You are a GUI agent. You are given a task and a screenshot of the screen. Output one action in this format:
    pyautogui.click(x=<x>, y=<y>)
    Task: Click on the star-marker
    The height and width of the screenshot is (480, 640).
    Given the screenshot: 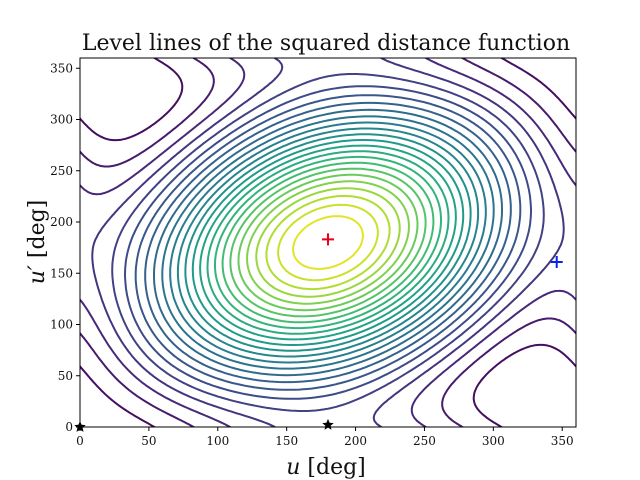 What is the action you would take?
    pyautogui.click(x=328, y=424)
    